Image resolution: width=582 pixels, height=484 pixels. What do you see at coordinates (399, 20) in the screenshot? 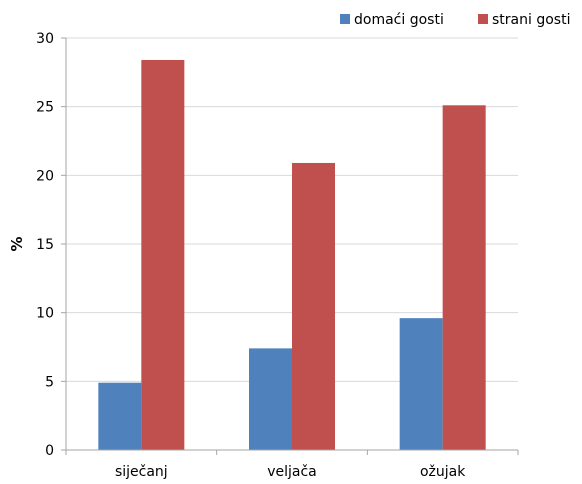
I see `legend-label: domaći gosti` at bounding box center [399, 20].